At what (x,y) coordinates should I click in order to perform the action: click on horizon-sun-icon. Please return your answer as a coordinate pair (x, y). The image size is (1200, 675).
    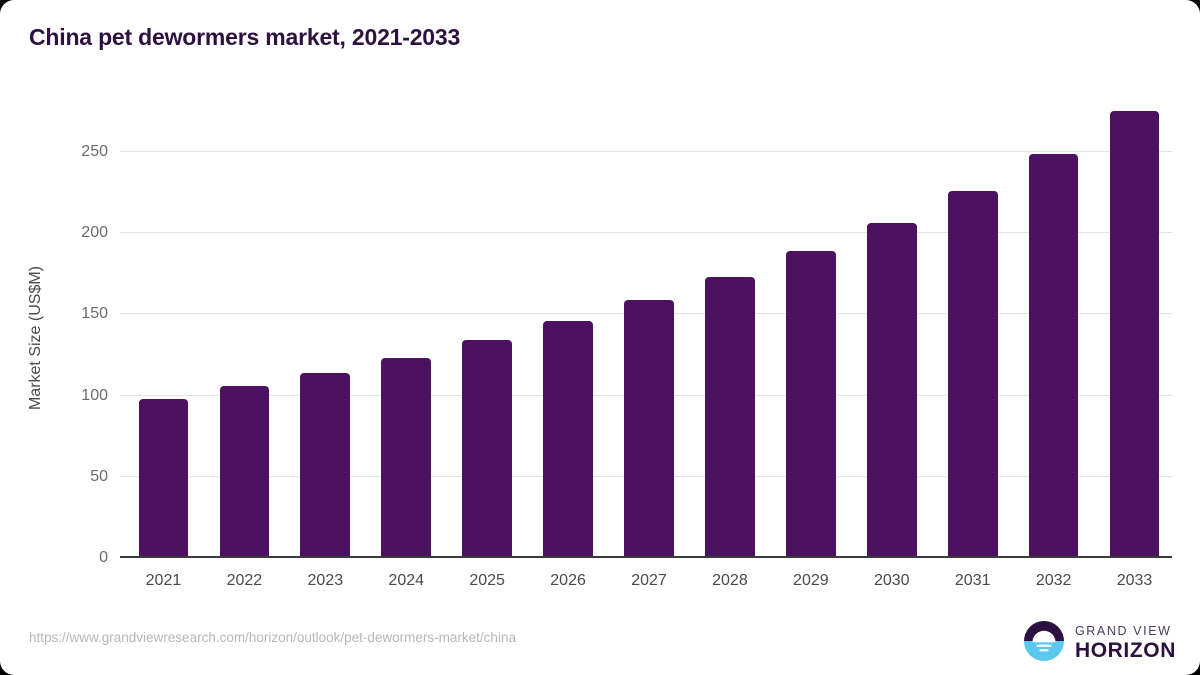
    Looking at the image, I should click on (1044, 643).